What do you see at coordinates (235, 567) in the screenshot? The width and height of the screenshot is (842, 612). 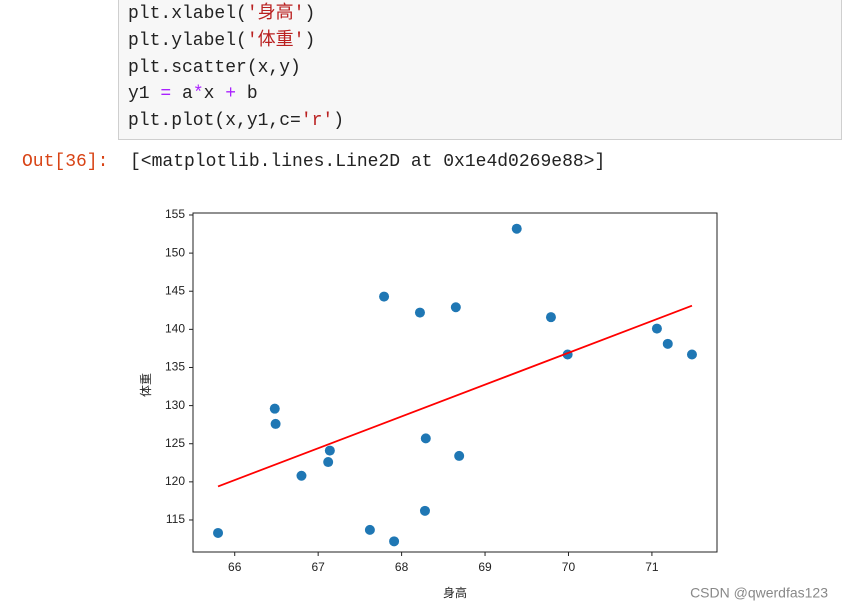 I see `x-tick-label: 66` at bounding box center [235, 567].